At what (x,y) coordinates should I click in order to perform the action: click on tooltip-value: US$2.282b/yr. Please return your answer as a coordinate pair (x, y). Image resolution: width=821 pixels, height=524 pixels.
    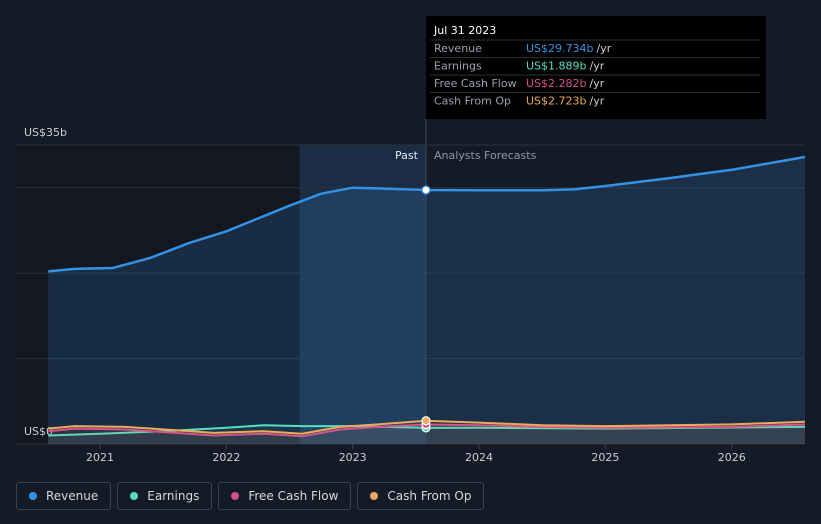
    Looking at the image, I should click on (565, 83).